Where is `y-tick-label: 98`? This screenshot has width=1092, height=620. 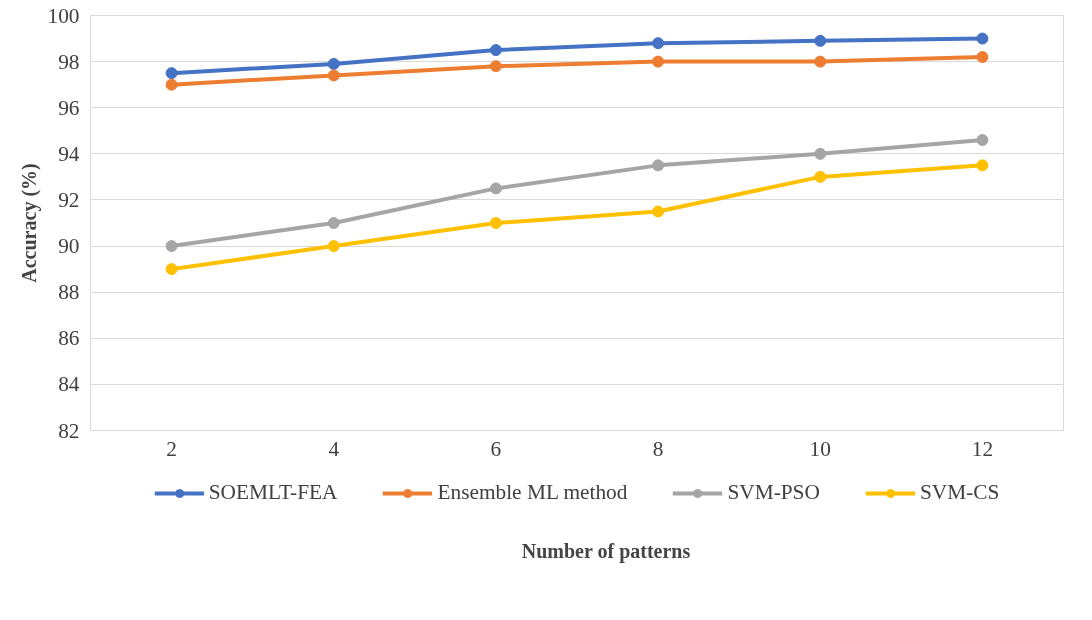
y-tick-label: 98 is located at coordinates (69, 61).